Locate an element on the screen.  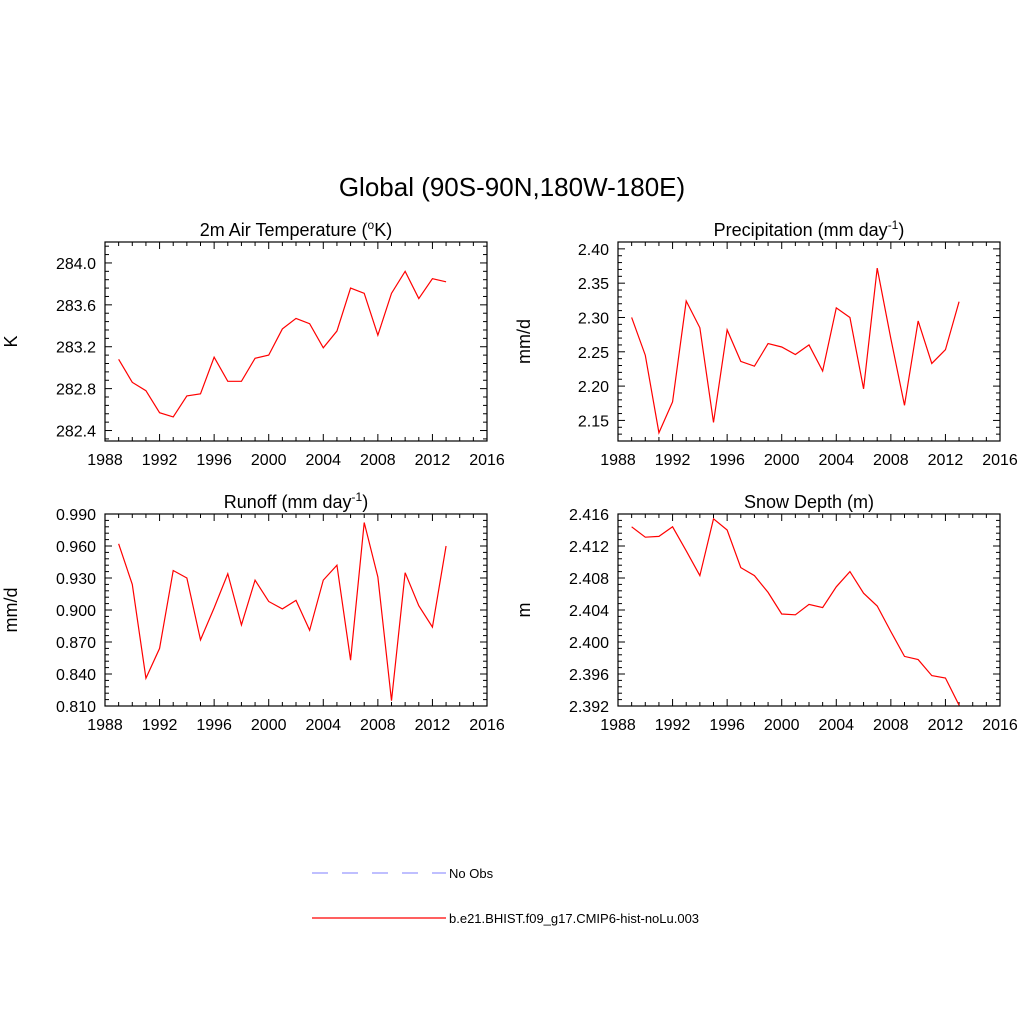
panel-title-superscript: o is located at coordinates (371, 225).